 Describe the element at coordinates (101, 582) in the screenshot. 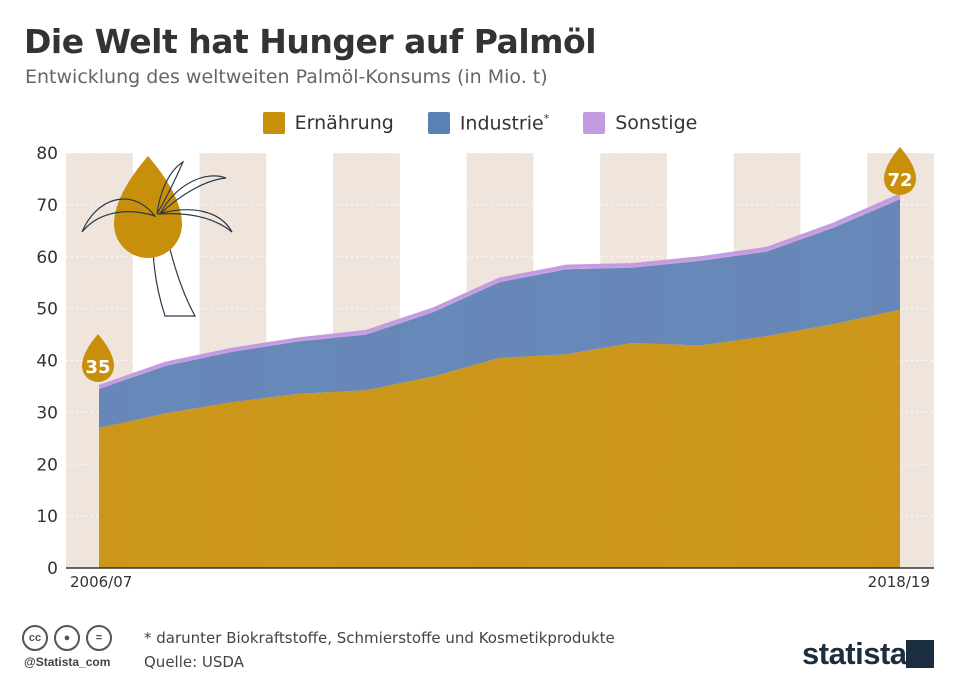

I see `x-tick-label-start: 2006/07` at that location.